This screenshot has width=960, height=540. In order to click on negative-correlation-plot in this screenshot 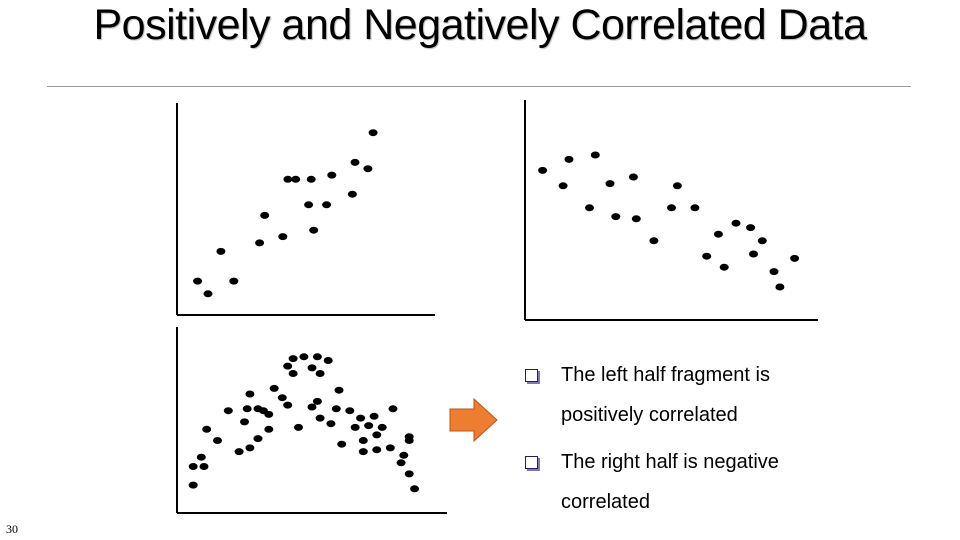, I will do `click(671, 210)`.